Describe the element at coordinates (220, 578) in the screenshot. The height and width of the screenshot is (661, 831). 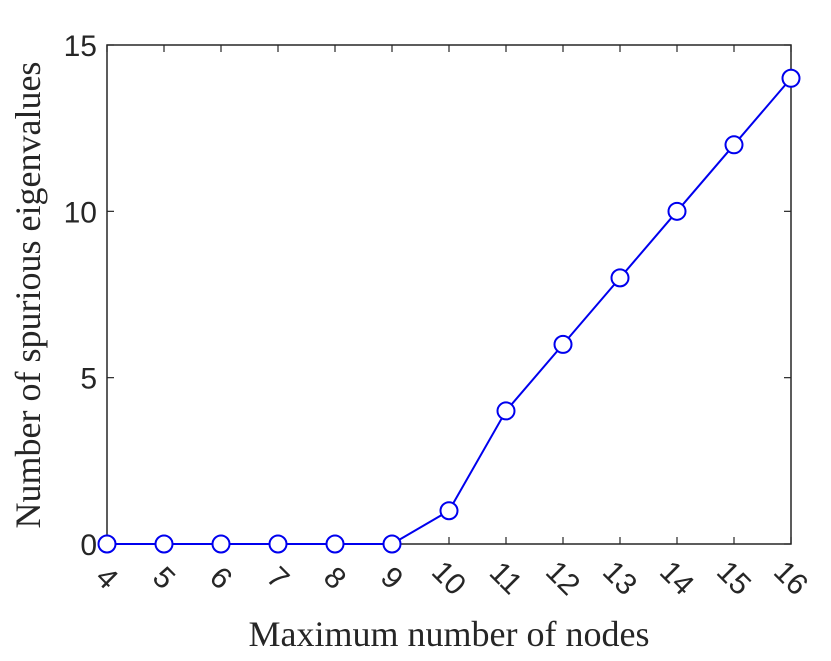
I see `x-tick-label: 6` at that location.